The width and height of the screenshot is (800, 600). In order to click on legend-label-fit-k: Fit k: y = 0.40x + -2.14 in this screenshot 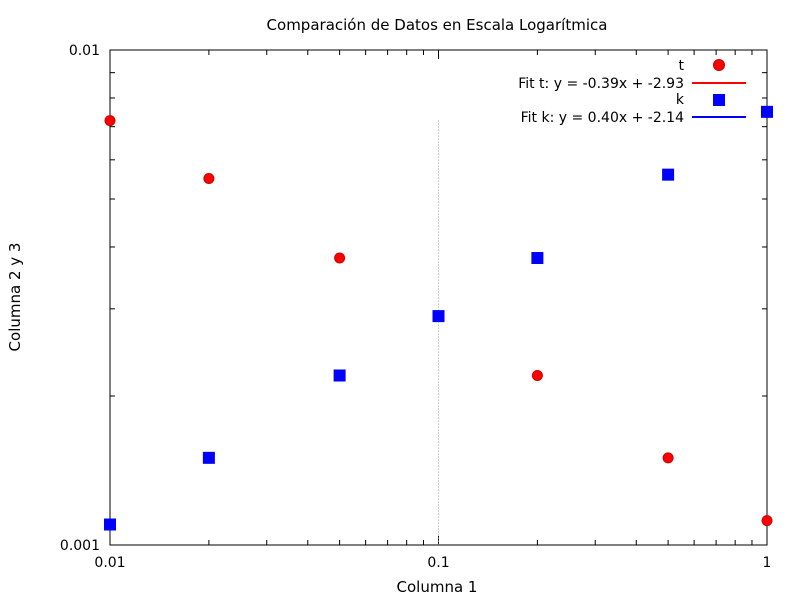, I will do `click(602, 118)`.